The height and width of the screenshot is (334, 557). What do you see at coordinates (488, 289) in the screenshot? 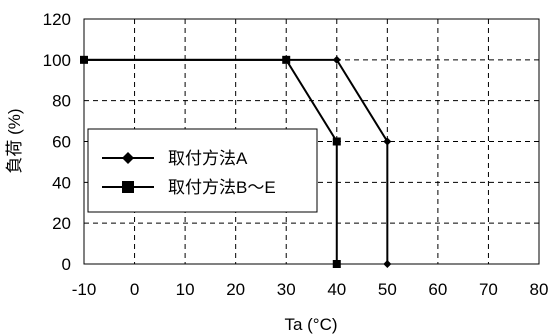
I see `x-tick-label: 70` at bounding box center [488, 289].